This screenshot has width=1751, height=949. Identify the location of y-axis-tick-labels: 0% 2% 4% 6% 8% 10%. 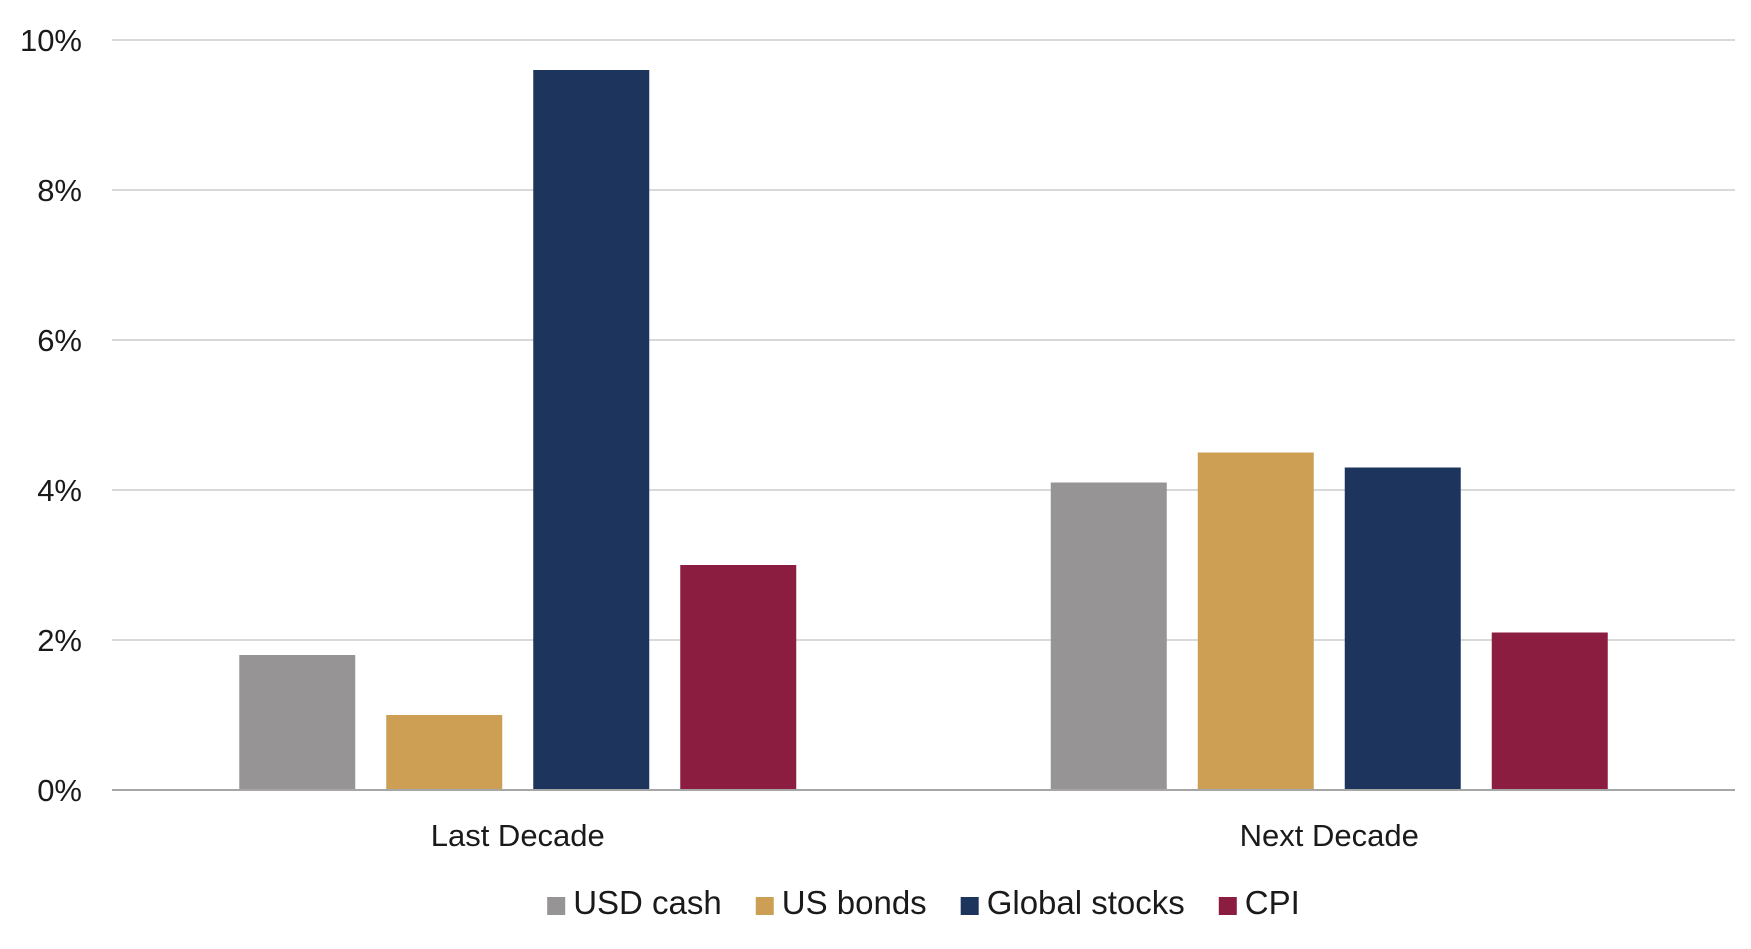
(51, 415).